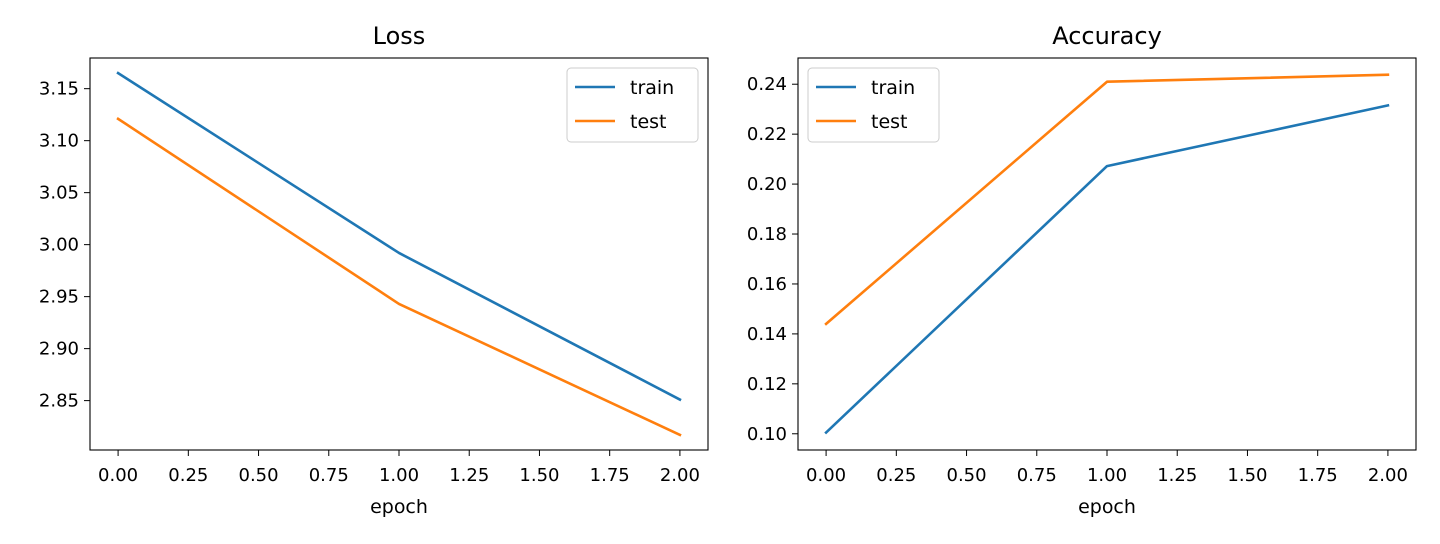 This screenshot has width=1440, height=544. I want to click on y-tick-label: 3.10, so click(59, 141).